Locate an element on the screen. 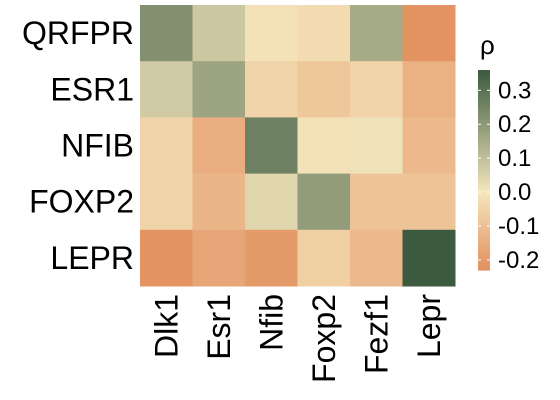 The width and height of the screenshot is (560, 400). heatmap-cell-qrfpr-esr1 is located at coordinates (219, 33).